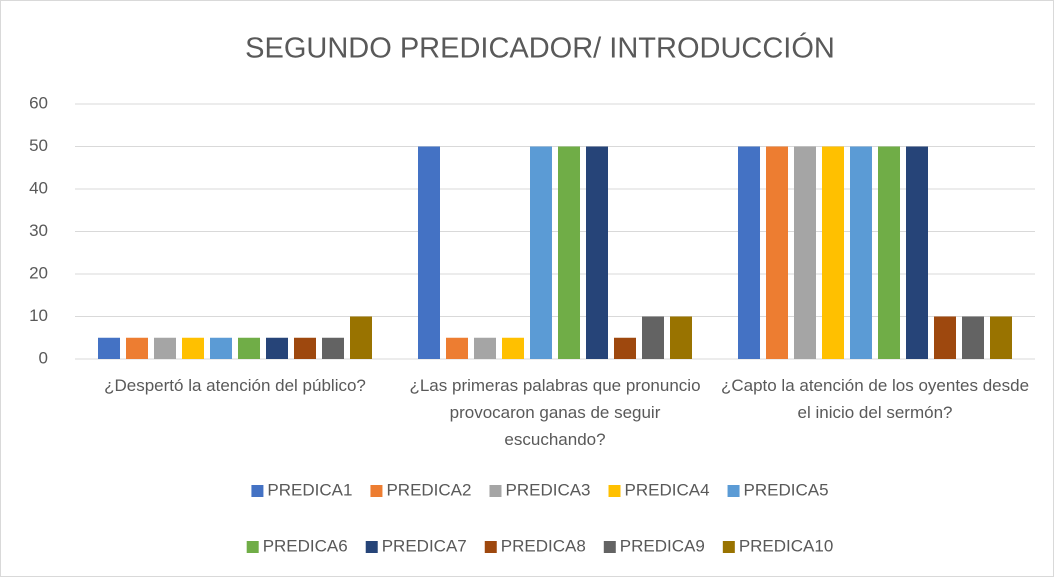 The image size is (1055, 577). Describe the element at coordinates (38, 272) in the screenshot. I see `y-tick-label: 20` at that location.